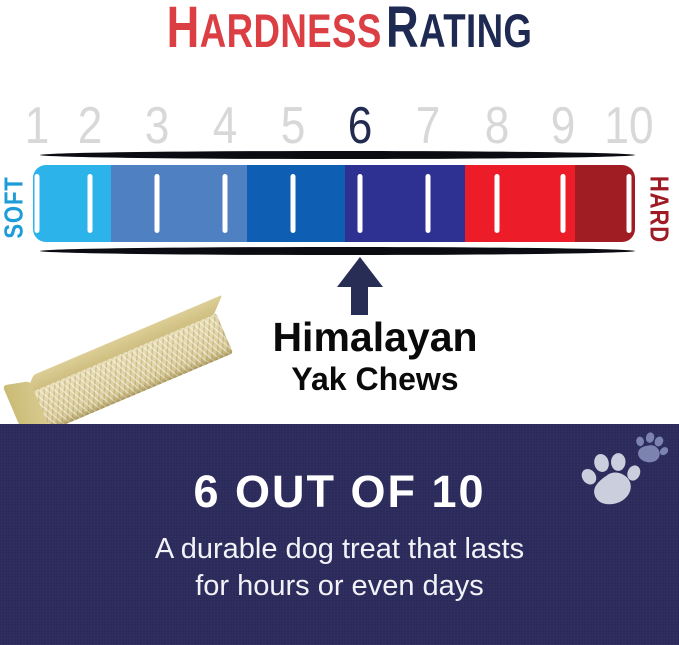 The image size is (679, 645). I want to click on scale-number-5: 5, so click(293, 126).